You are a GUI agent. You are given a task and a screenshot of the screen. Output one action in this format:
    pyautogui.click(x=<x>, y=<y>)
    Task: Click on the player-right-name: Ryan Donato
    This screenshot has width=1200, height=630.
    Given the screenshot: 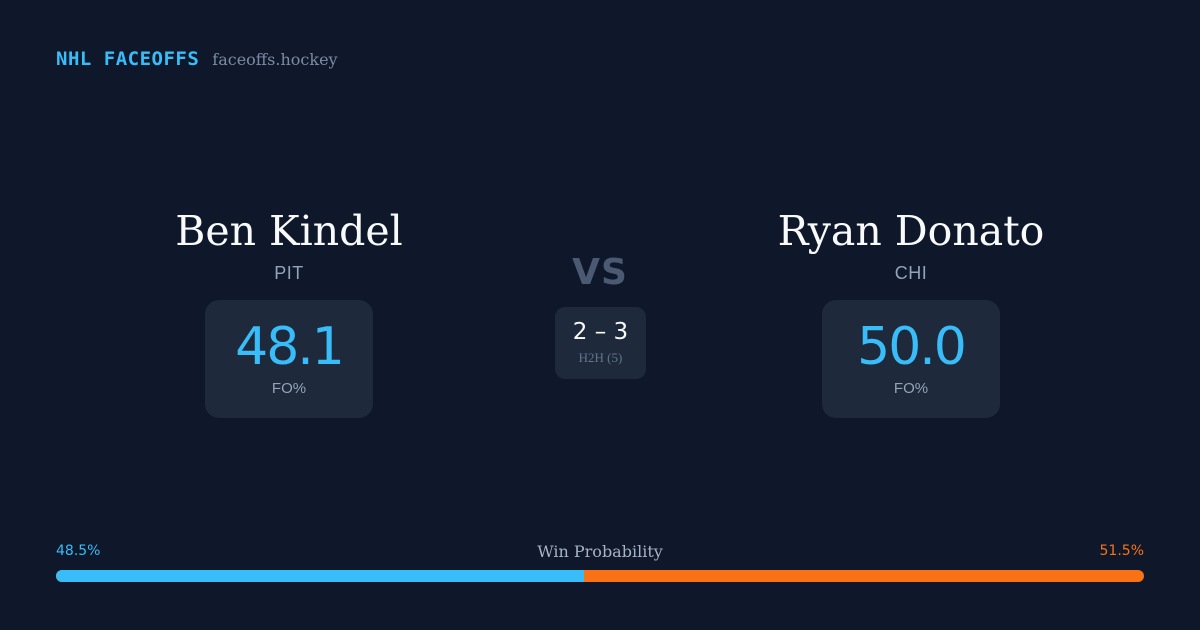 What is the action you would take?
    pyautogui.click(x=911, y=231)
    